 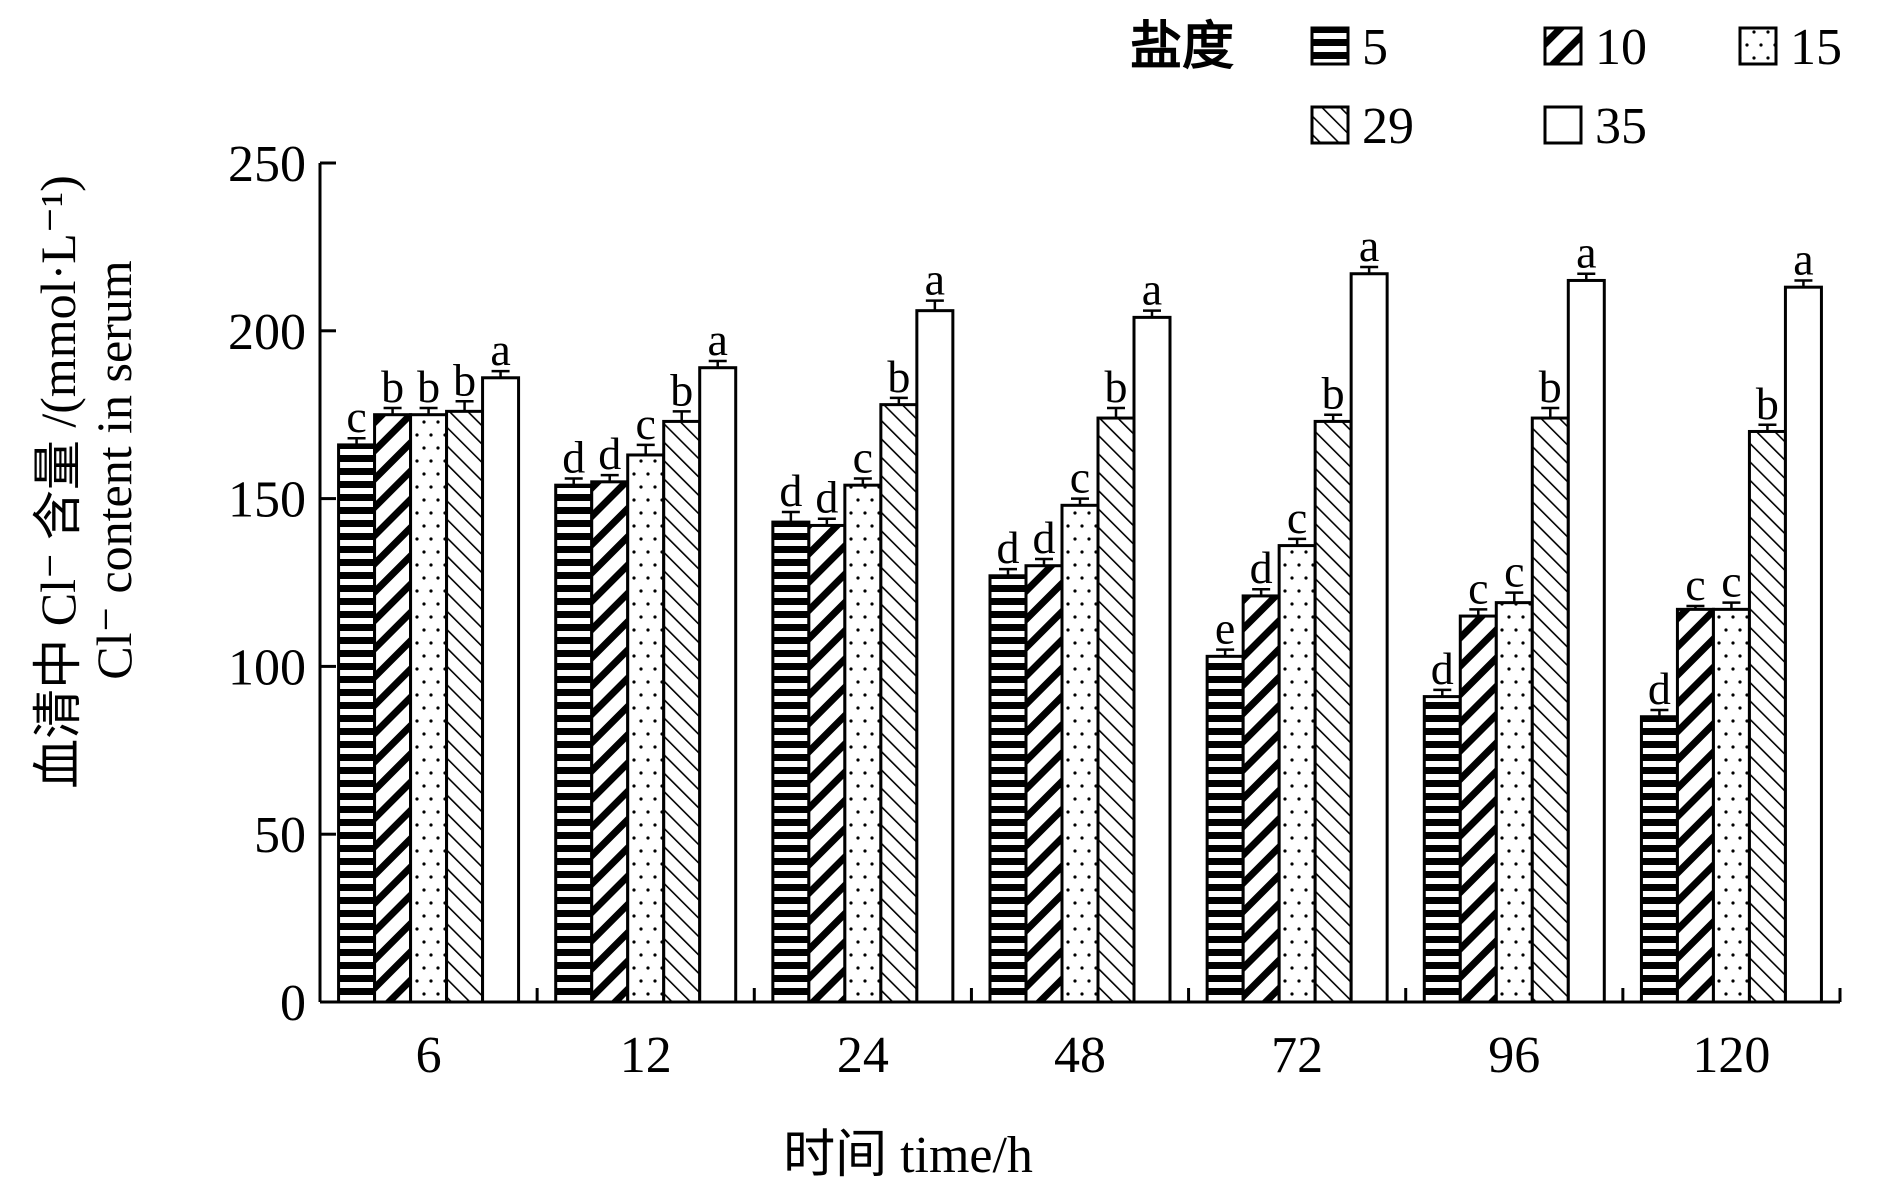 I want to click on y-tick-label: 50, so click(x=280, y=835).